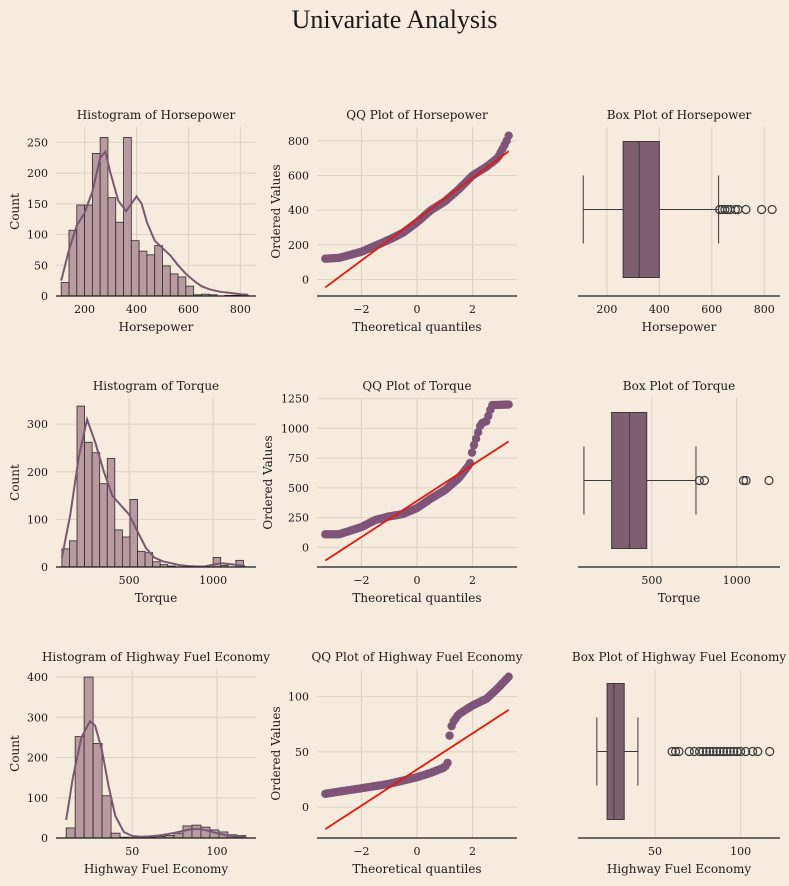 The width and height of the screenshot is (789, 886). What do you see at coordinates (136, 309) in the screenshot?
I see `x-tick-label: 400` at bounding box center [136, 309].